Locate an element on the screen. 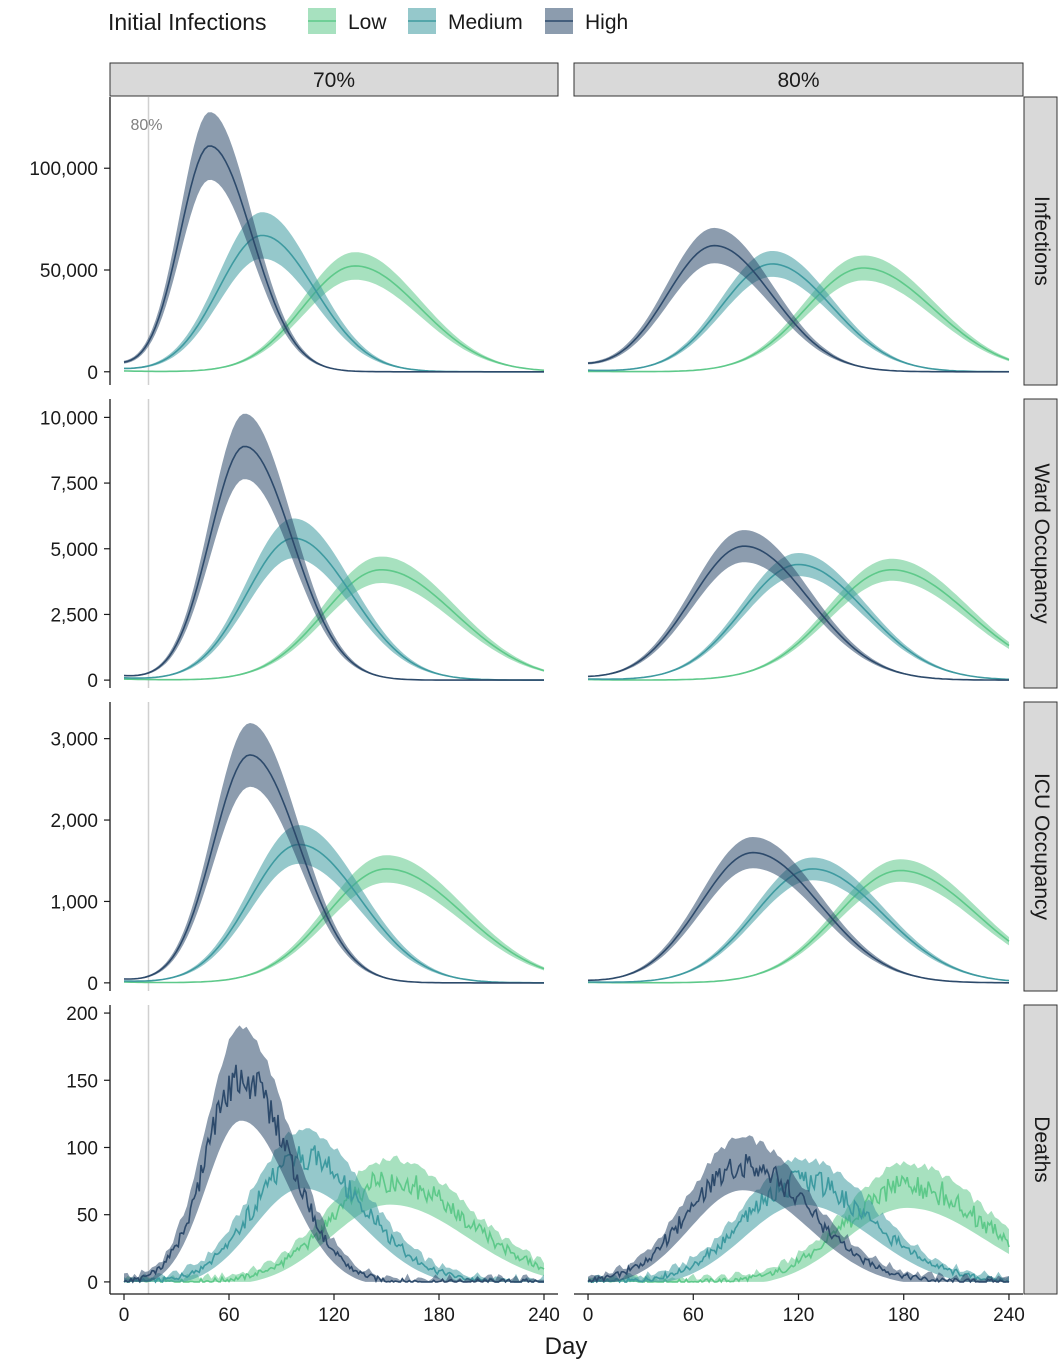 The width and height of the screenshot is (1060, 1362). row-strip-label: Deaths is located at coordinates (1041, 1149).